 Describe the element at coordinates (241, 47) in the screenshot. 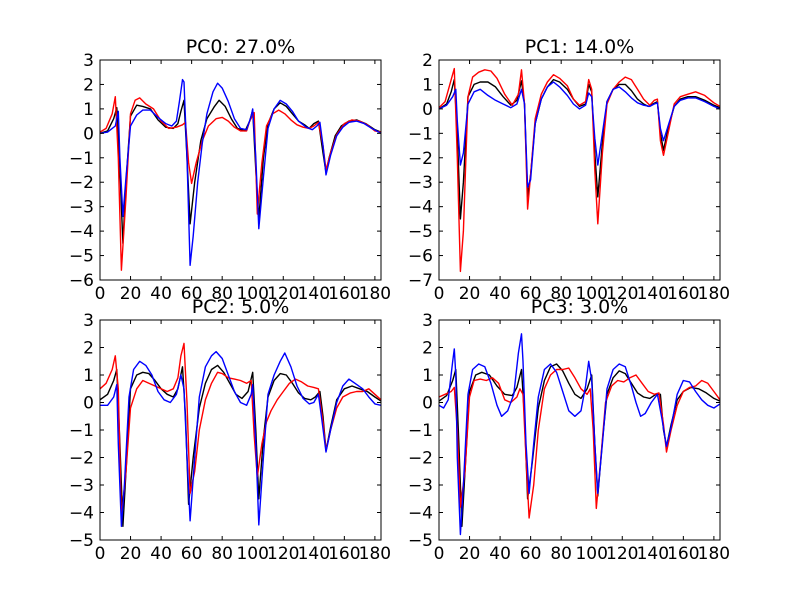

I see `subplot-title: PC0: 27.0%` at that location.